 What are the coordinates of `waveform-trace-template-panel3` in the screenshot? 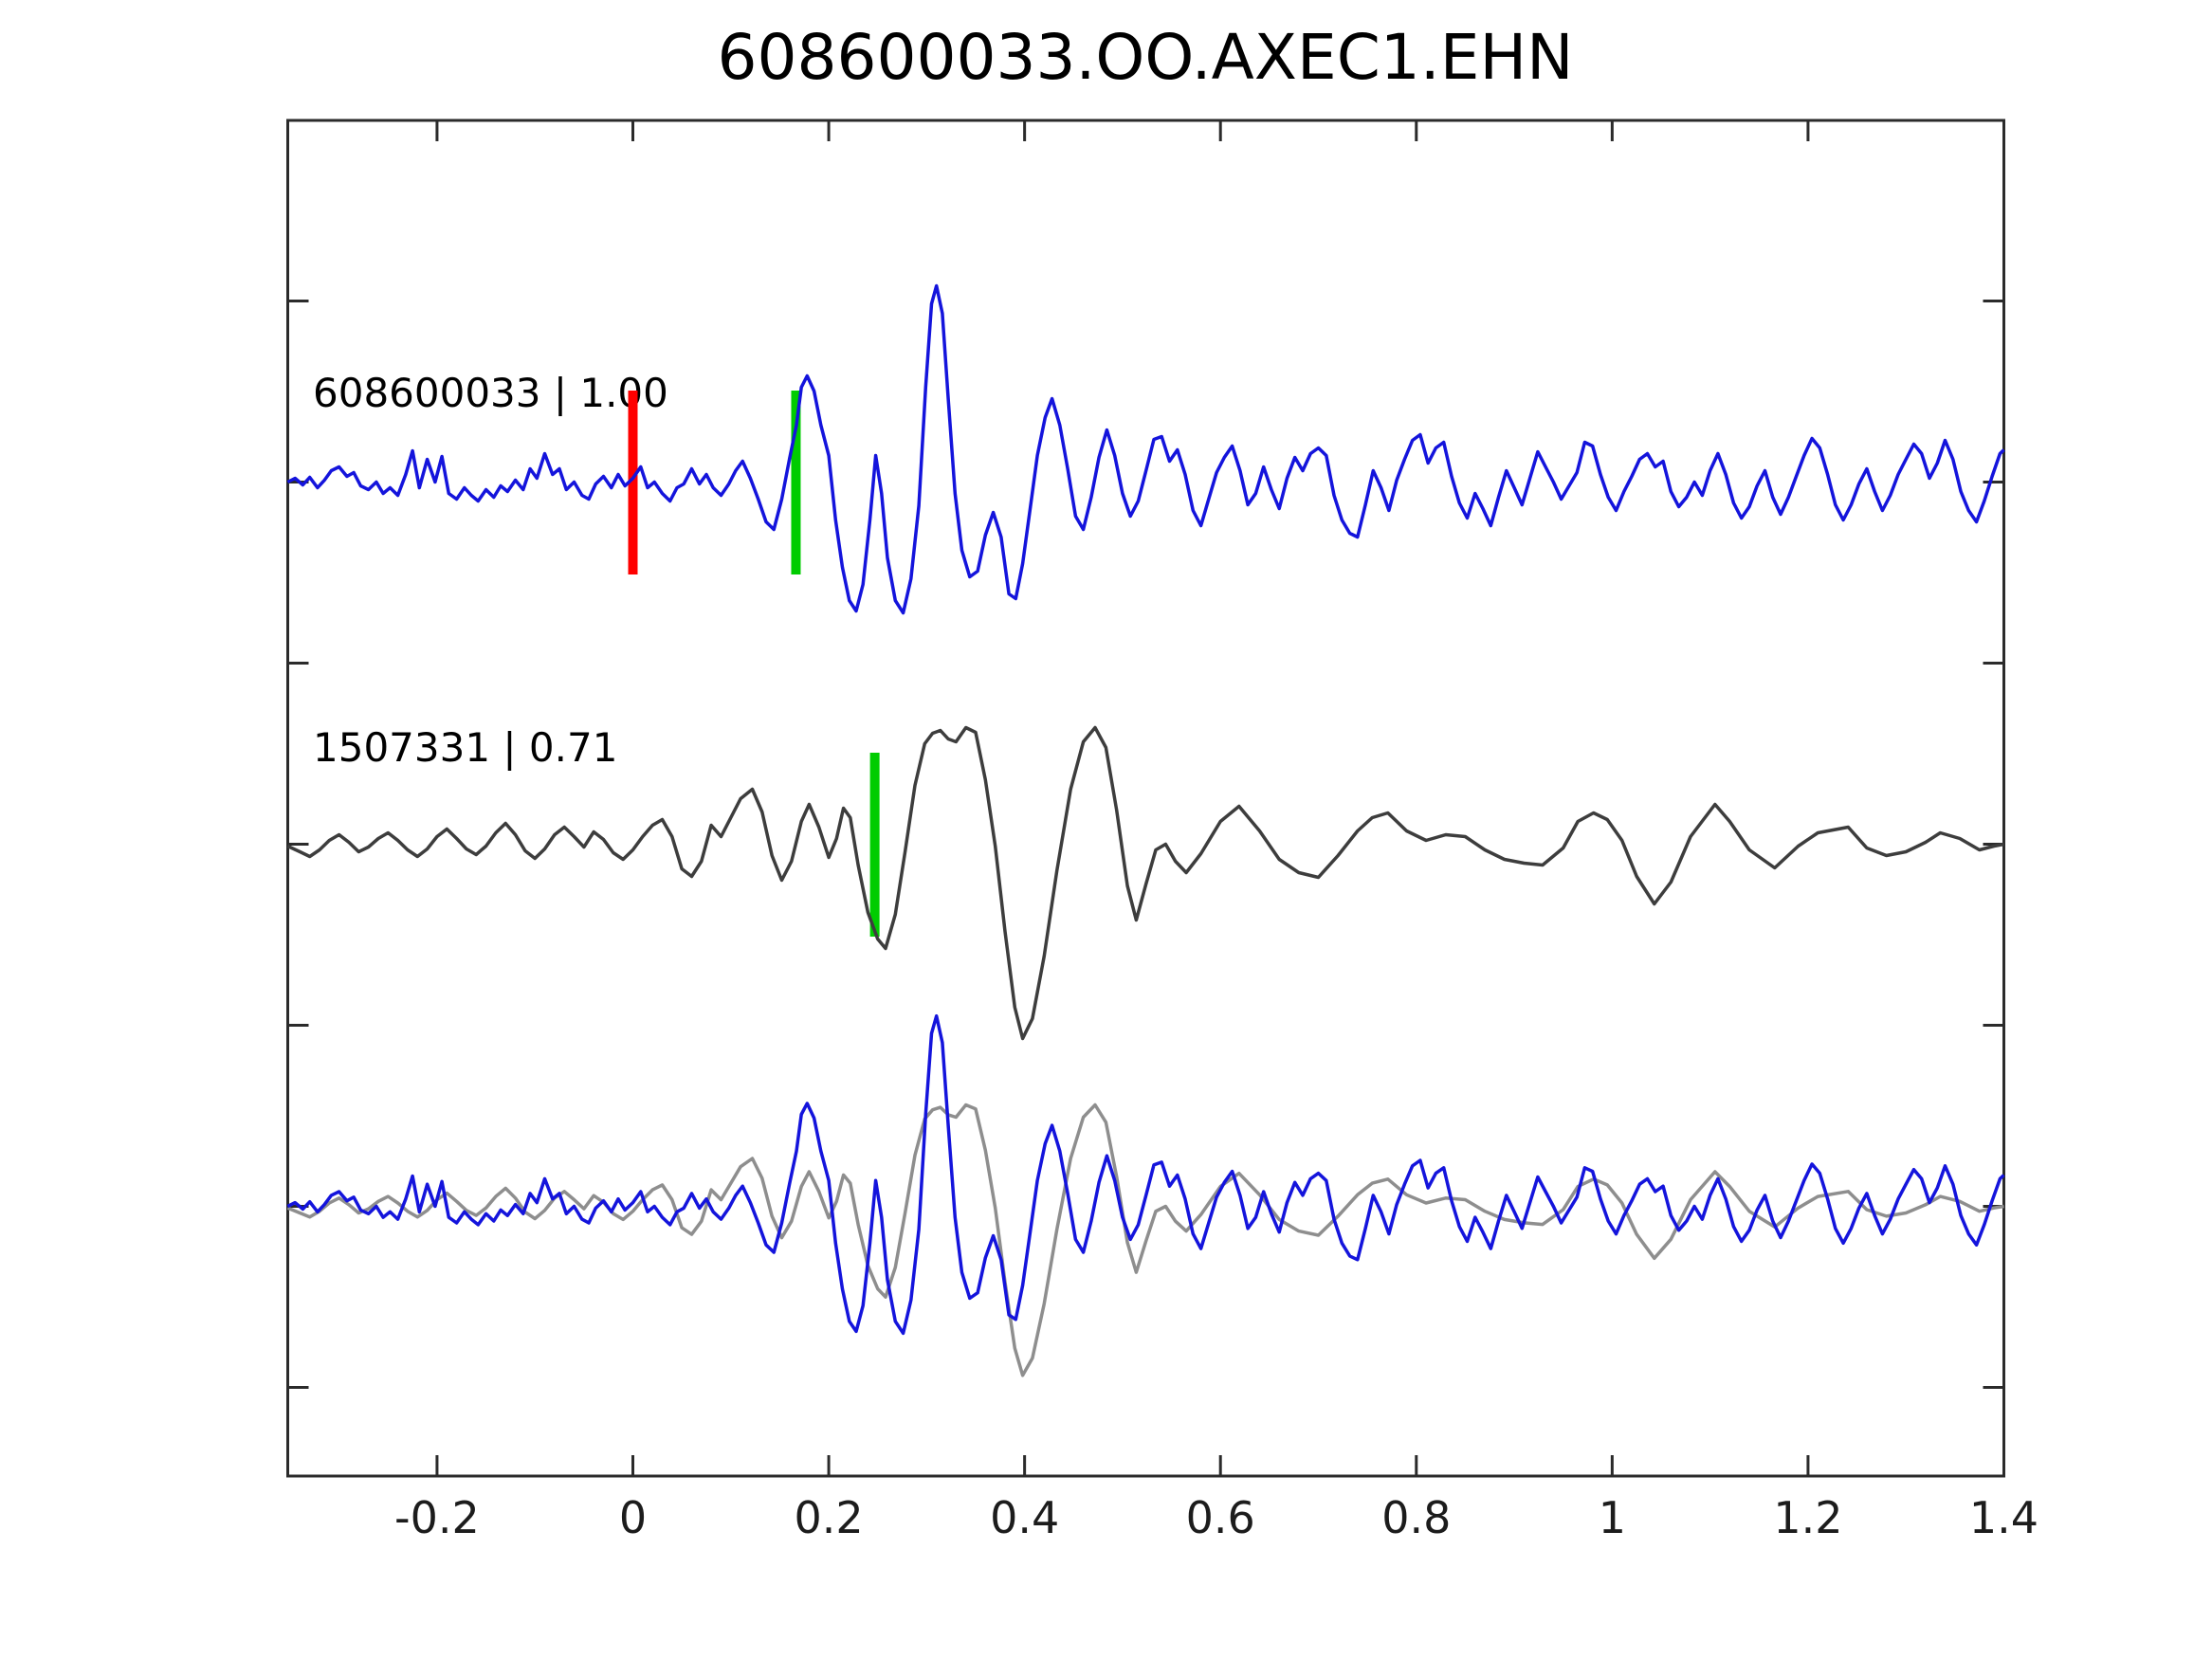 It's located at (1145, 1240).